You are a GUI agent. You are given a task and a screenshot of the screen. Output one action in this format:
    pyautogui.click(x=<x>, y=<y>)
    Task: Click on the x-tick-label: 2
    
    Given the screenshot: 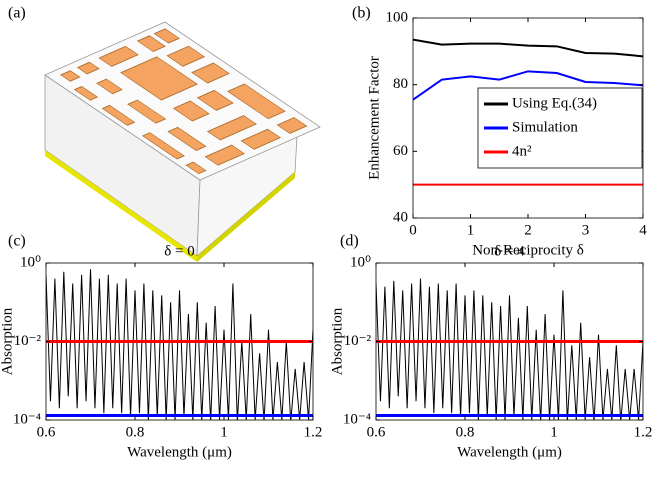 What is the action you would take?
    pyautogui.click(x=528, y=230)
    